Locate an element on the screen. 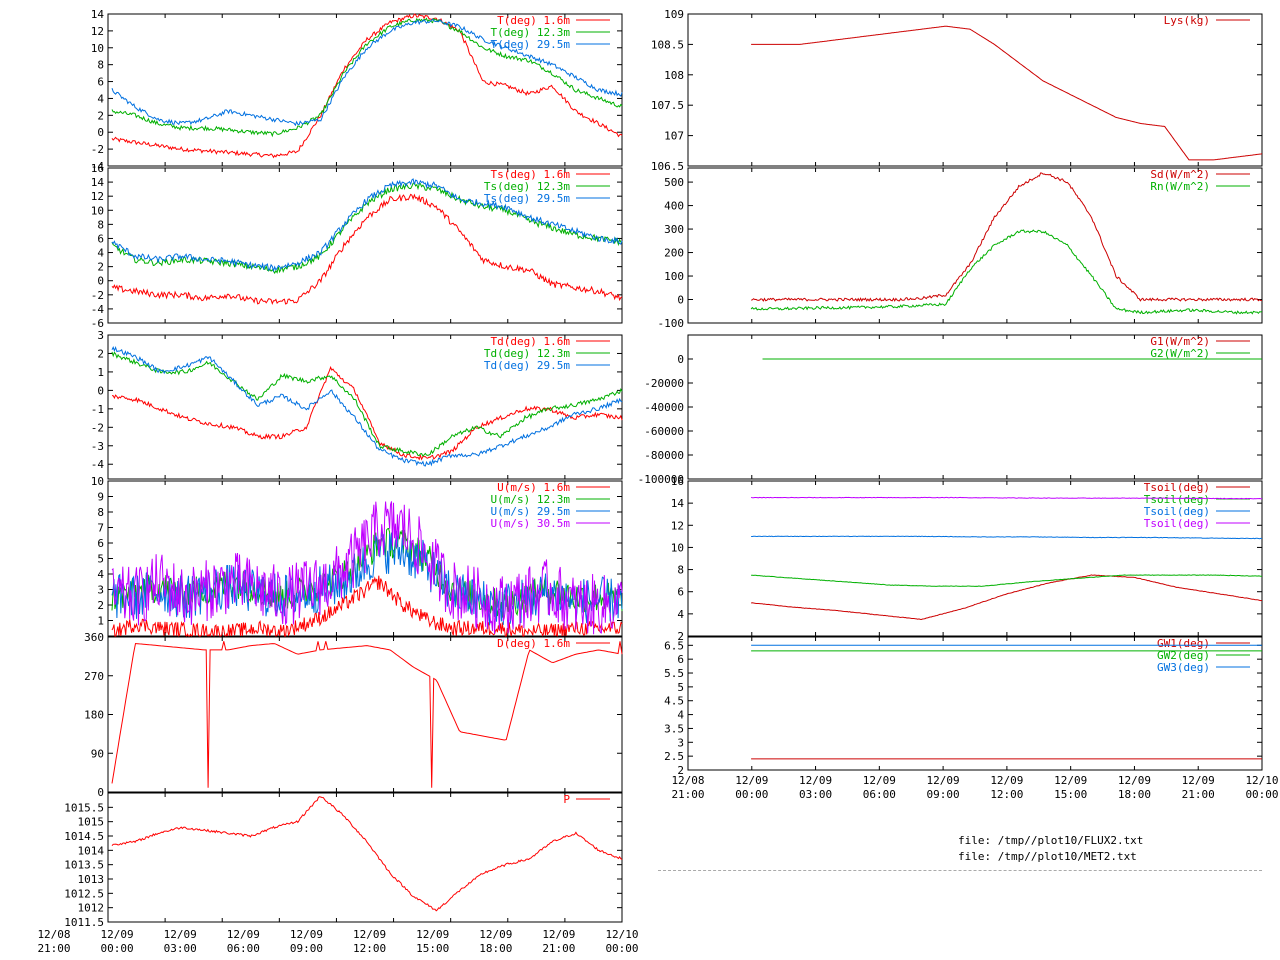  y-tick-label: 1012 is located at coordinates (91, 908).